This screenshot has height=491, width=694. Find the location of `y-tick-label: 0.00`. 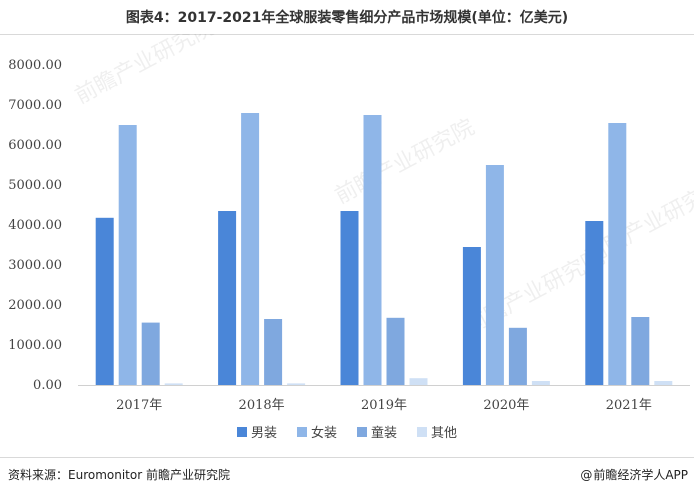

y-tick-label: 0.00 is located at coordinates (47, 385).